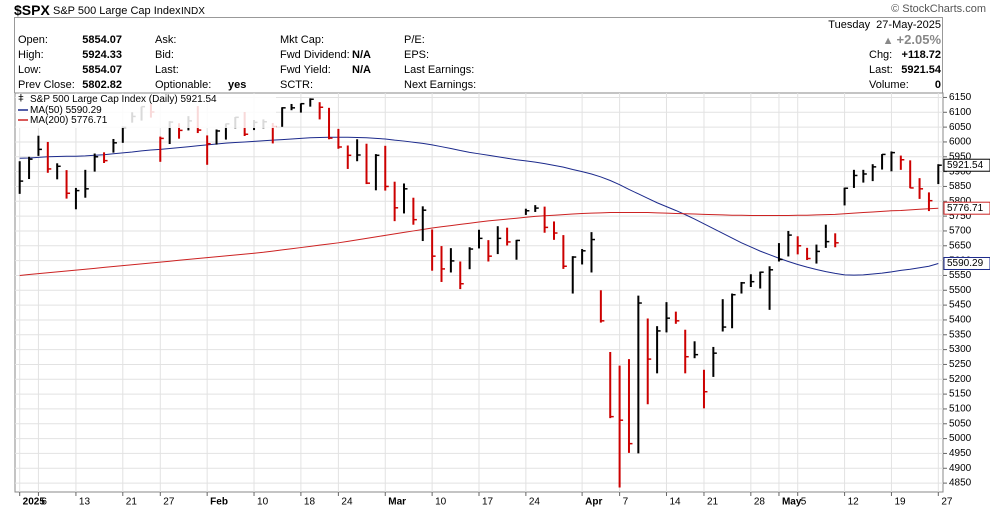  Describe the element at coordinates (84, 110) in the screenshot. I see `legend-last: 5590.29` at that location.